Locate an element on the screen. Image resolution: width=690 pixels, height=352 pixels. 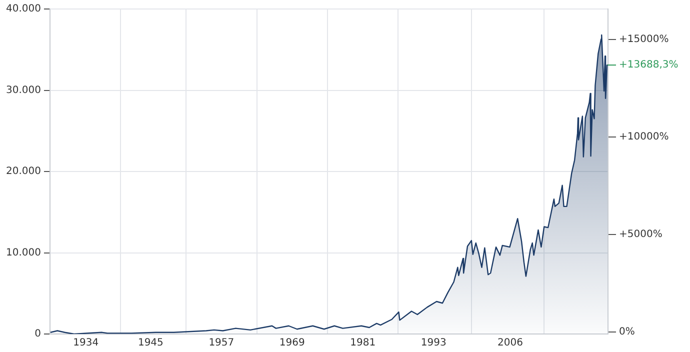
x-tick-label: 1945 is located at coordinates (151, 343).